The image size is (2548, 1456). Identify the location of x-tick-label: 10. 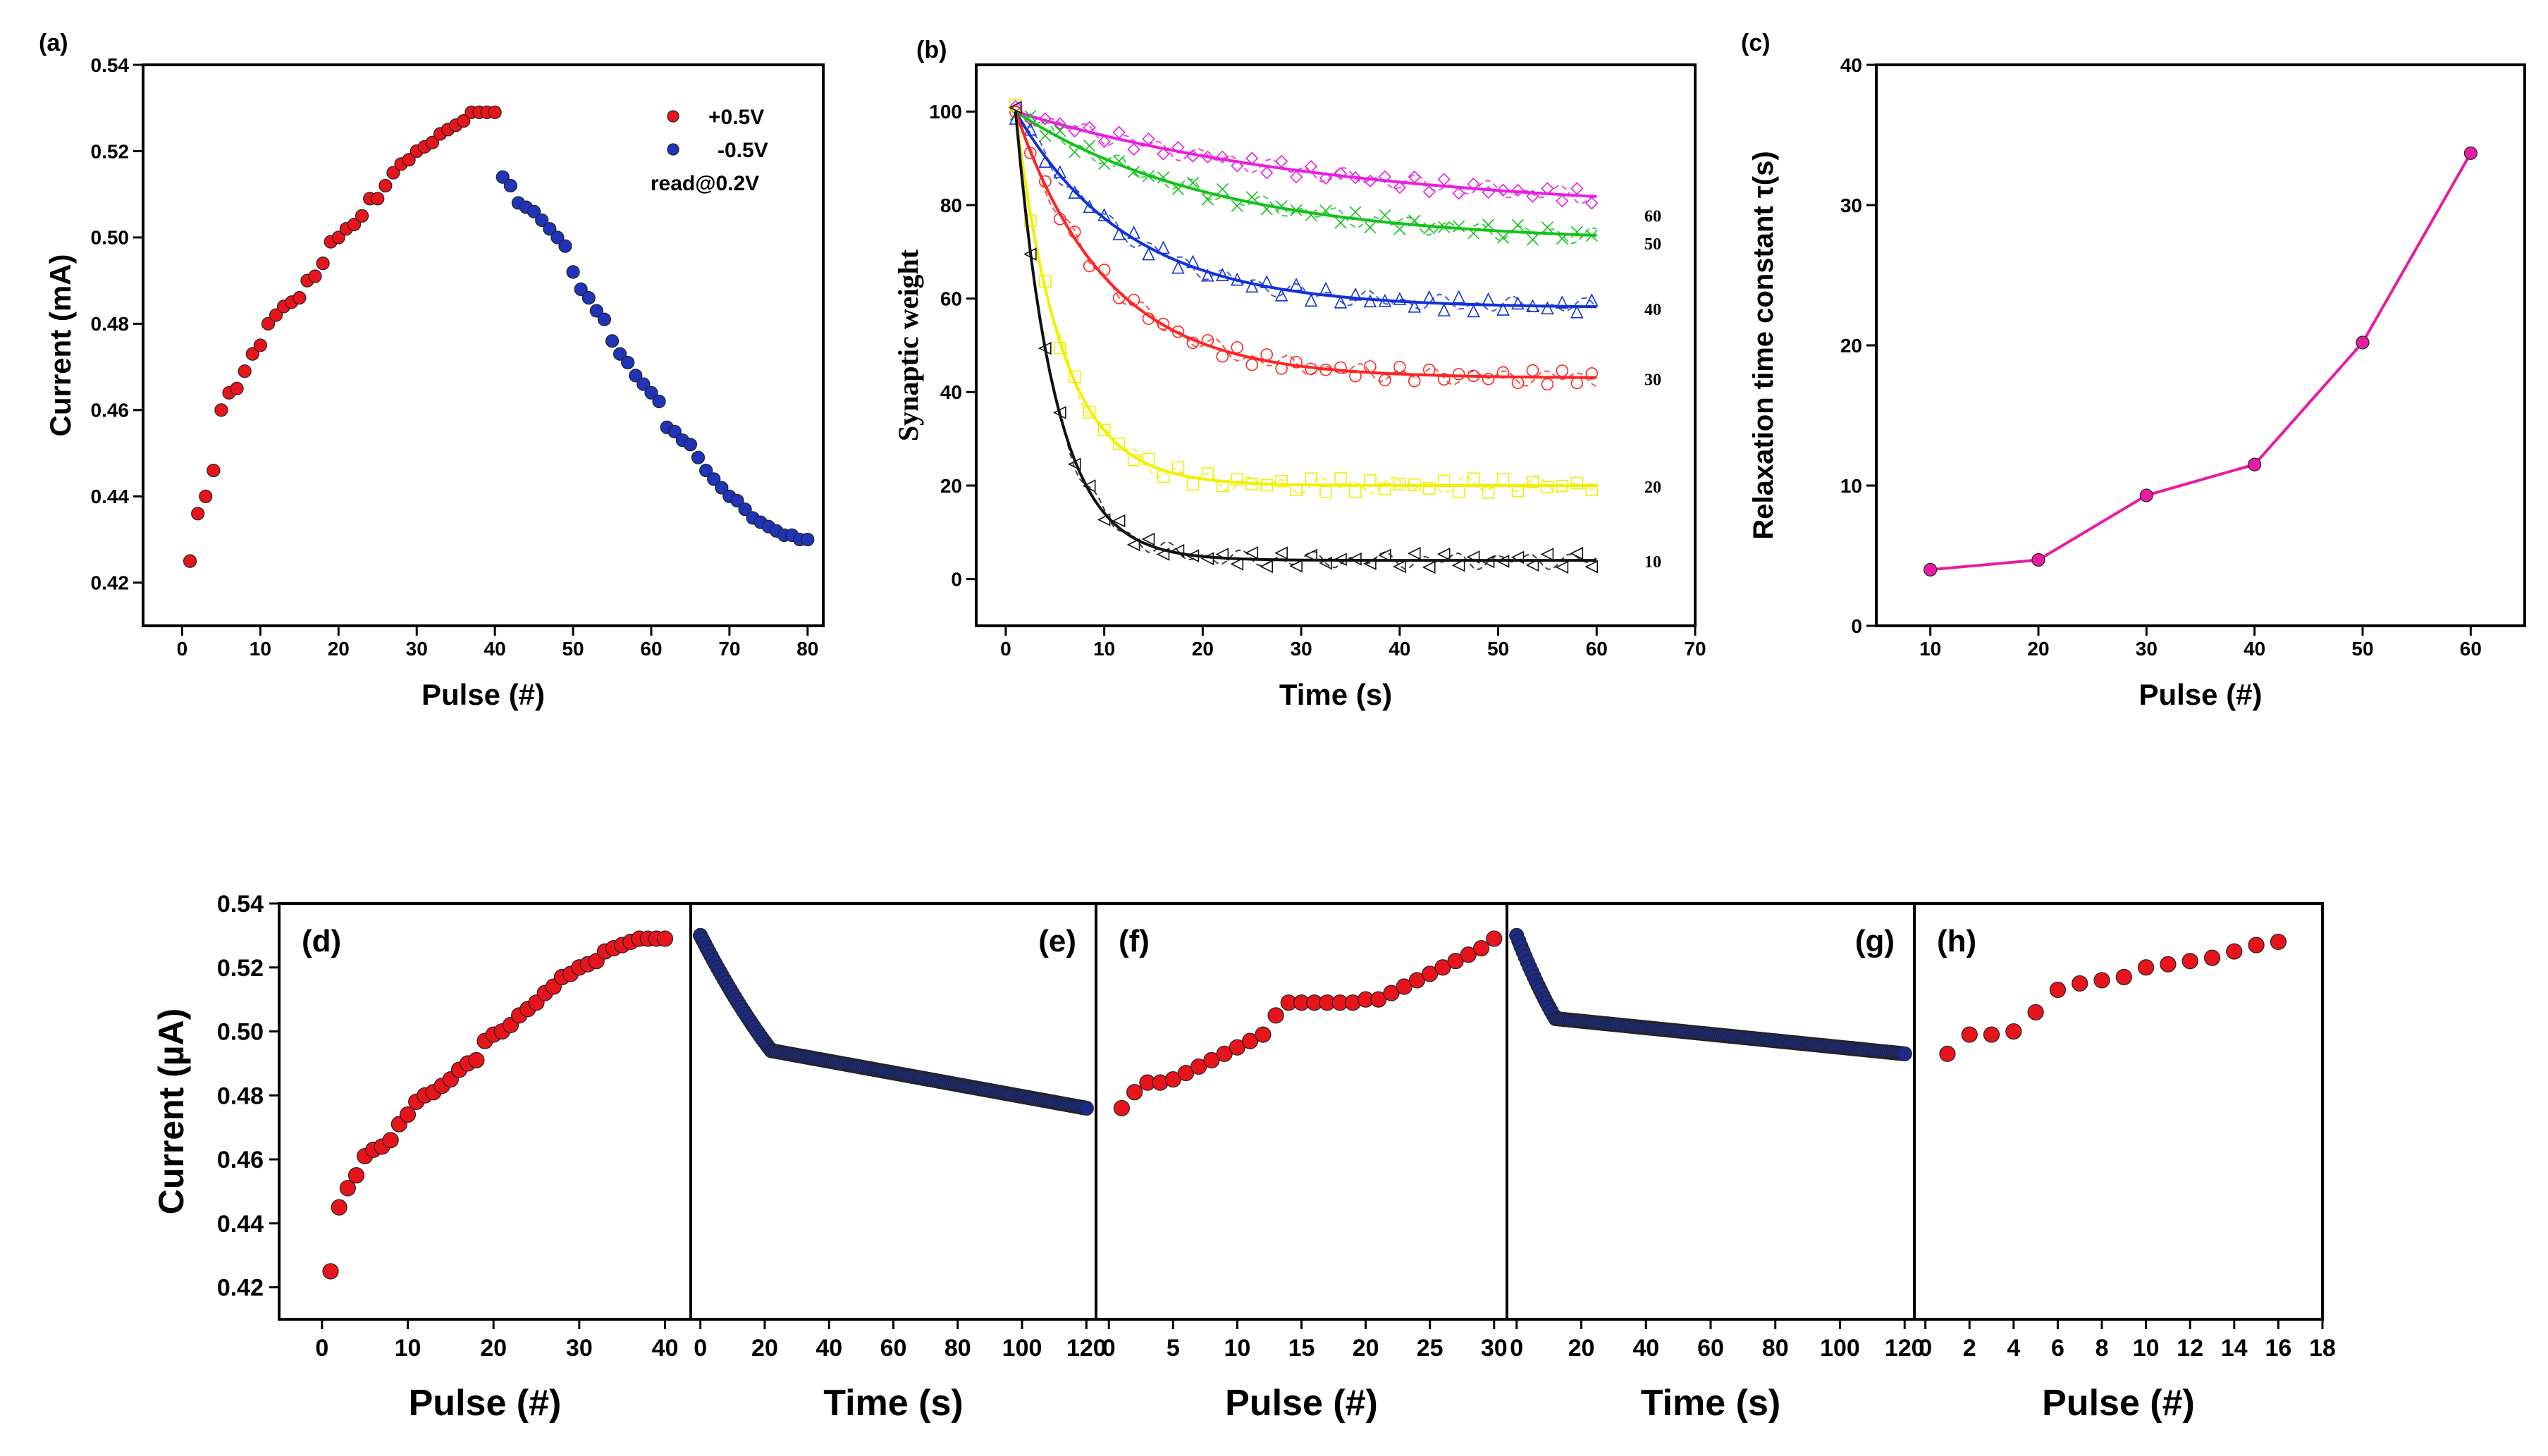
(260, 649).